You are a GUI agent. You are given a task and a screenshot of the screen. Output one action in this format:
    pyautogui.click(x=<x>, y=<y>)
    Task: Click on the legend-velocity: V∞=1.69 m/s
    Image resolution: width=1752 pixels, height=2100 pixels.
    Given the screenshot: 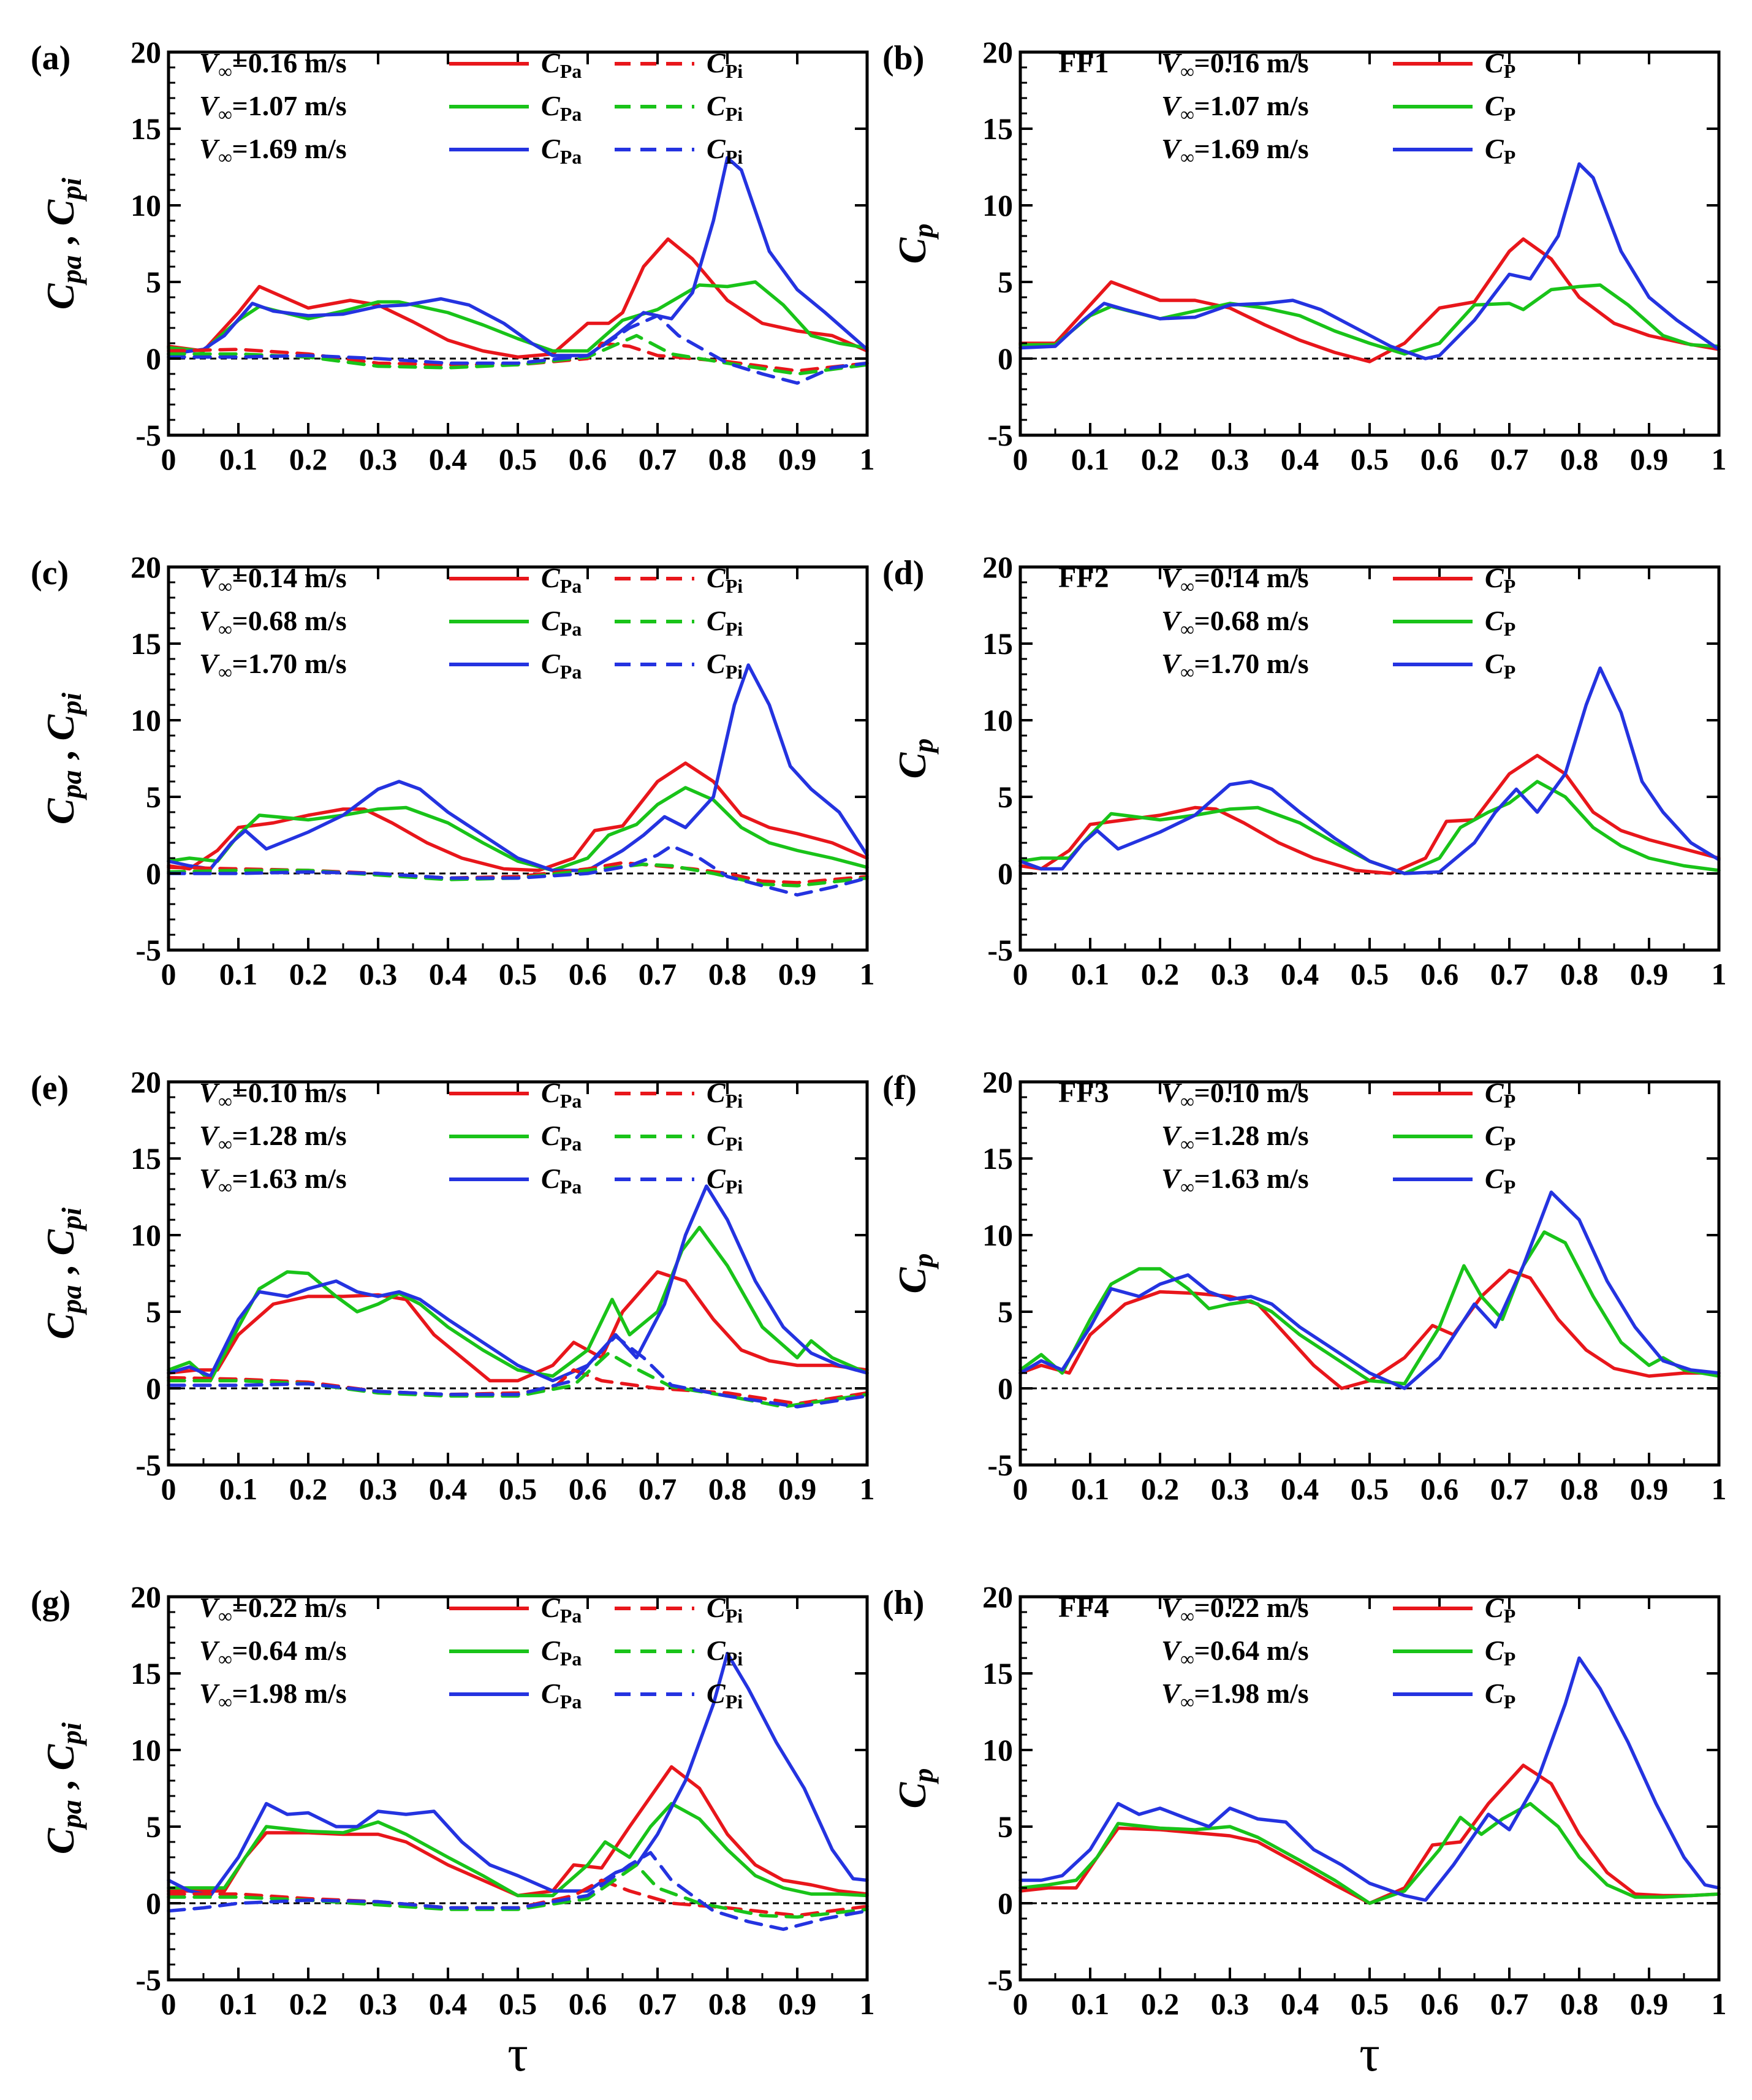 What is the action you would take?
    pyautogui.click(x=273, y=150)
    